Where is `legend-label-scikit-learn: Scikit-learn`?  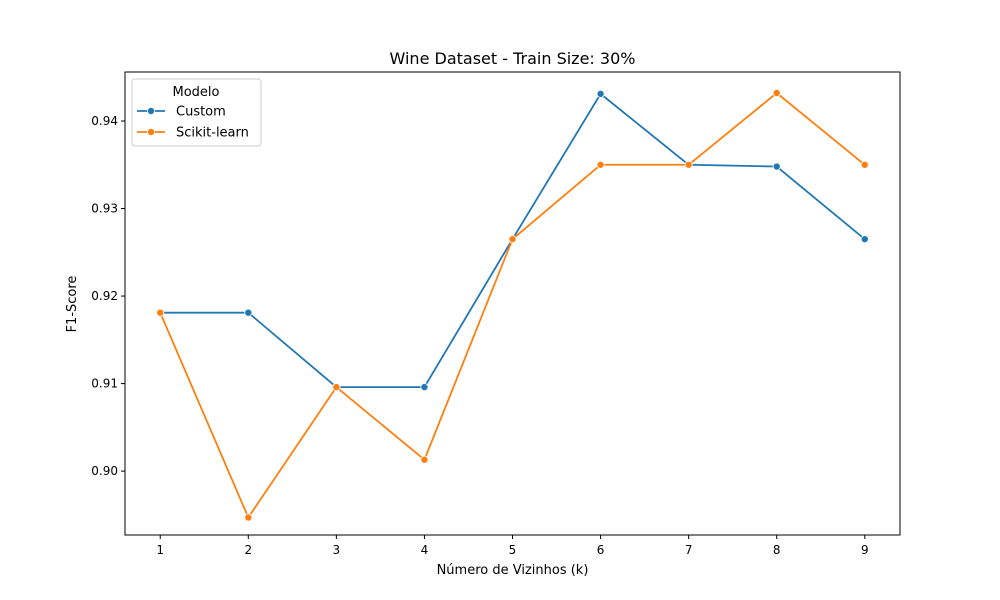 legend-label-scikit-learn: Scikit-learn is located at coordinates (212, 133).